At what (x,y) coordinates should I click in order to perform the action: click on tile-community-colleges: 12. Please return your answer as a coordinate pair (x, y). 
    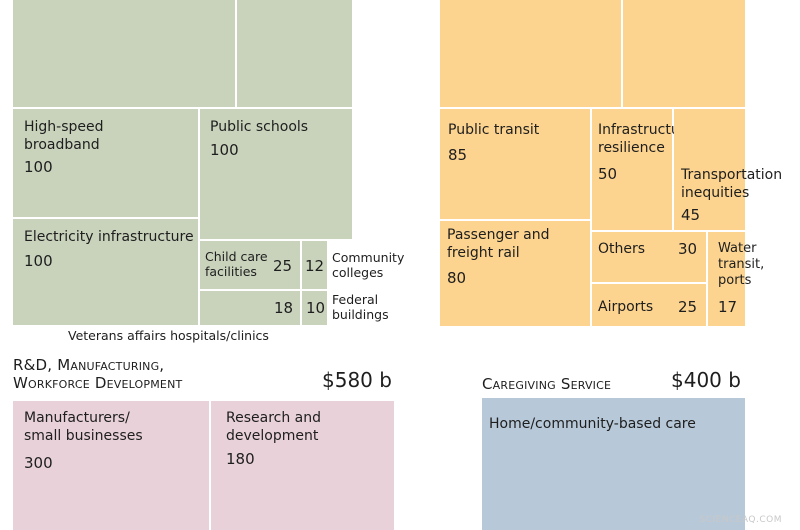
    Looking at the image, I should click on (314, 265).